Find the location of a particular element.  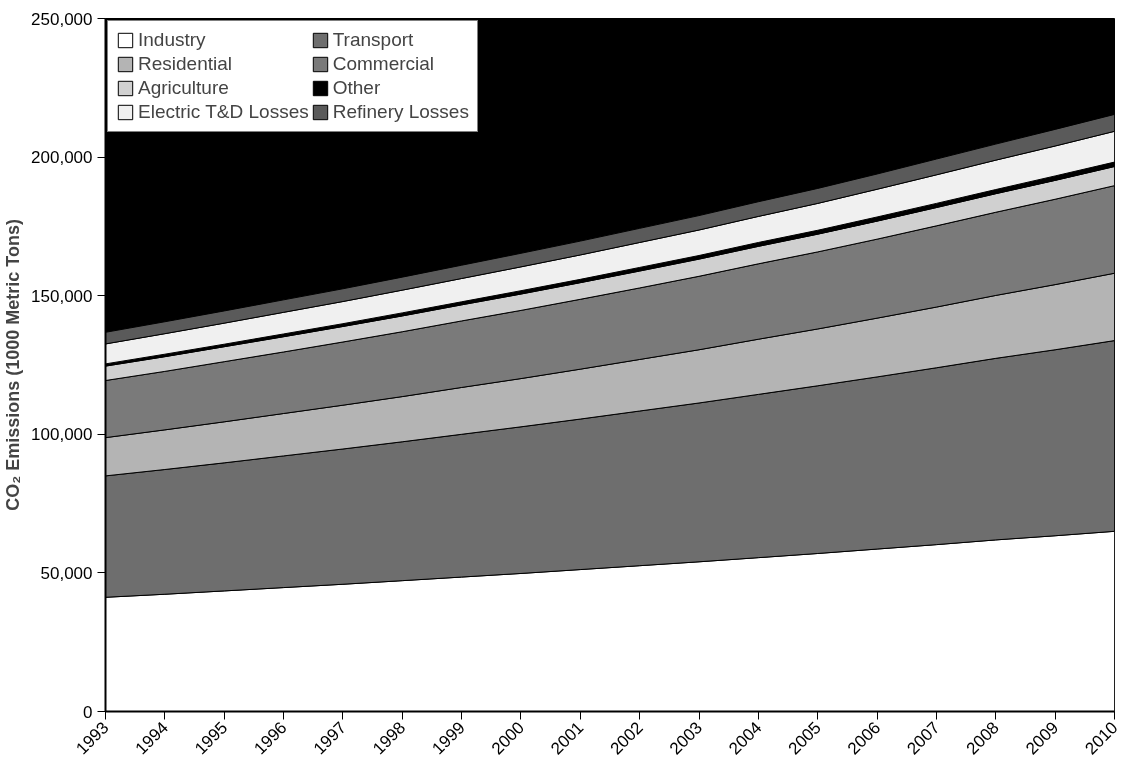

y-tick-label: 0 is located at coordinates (88, 712).